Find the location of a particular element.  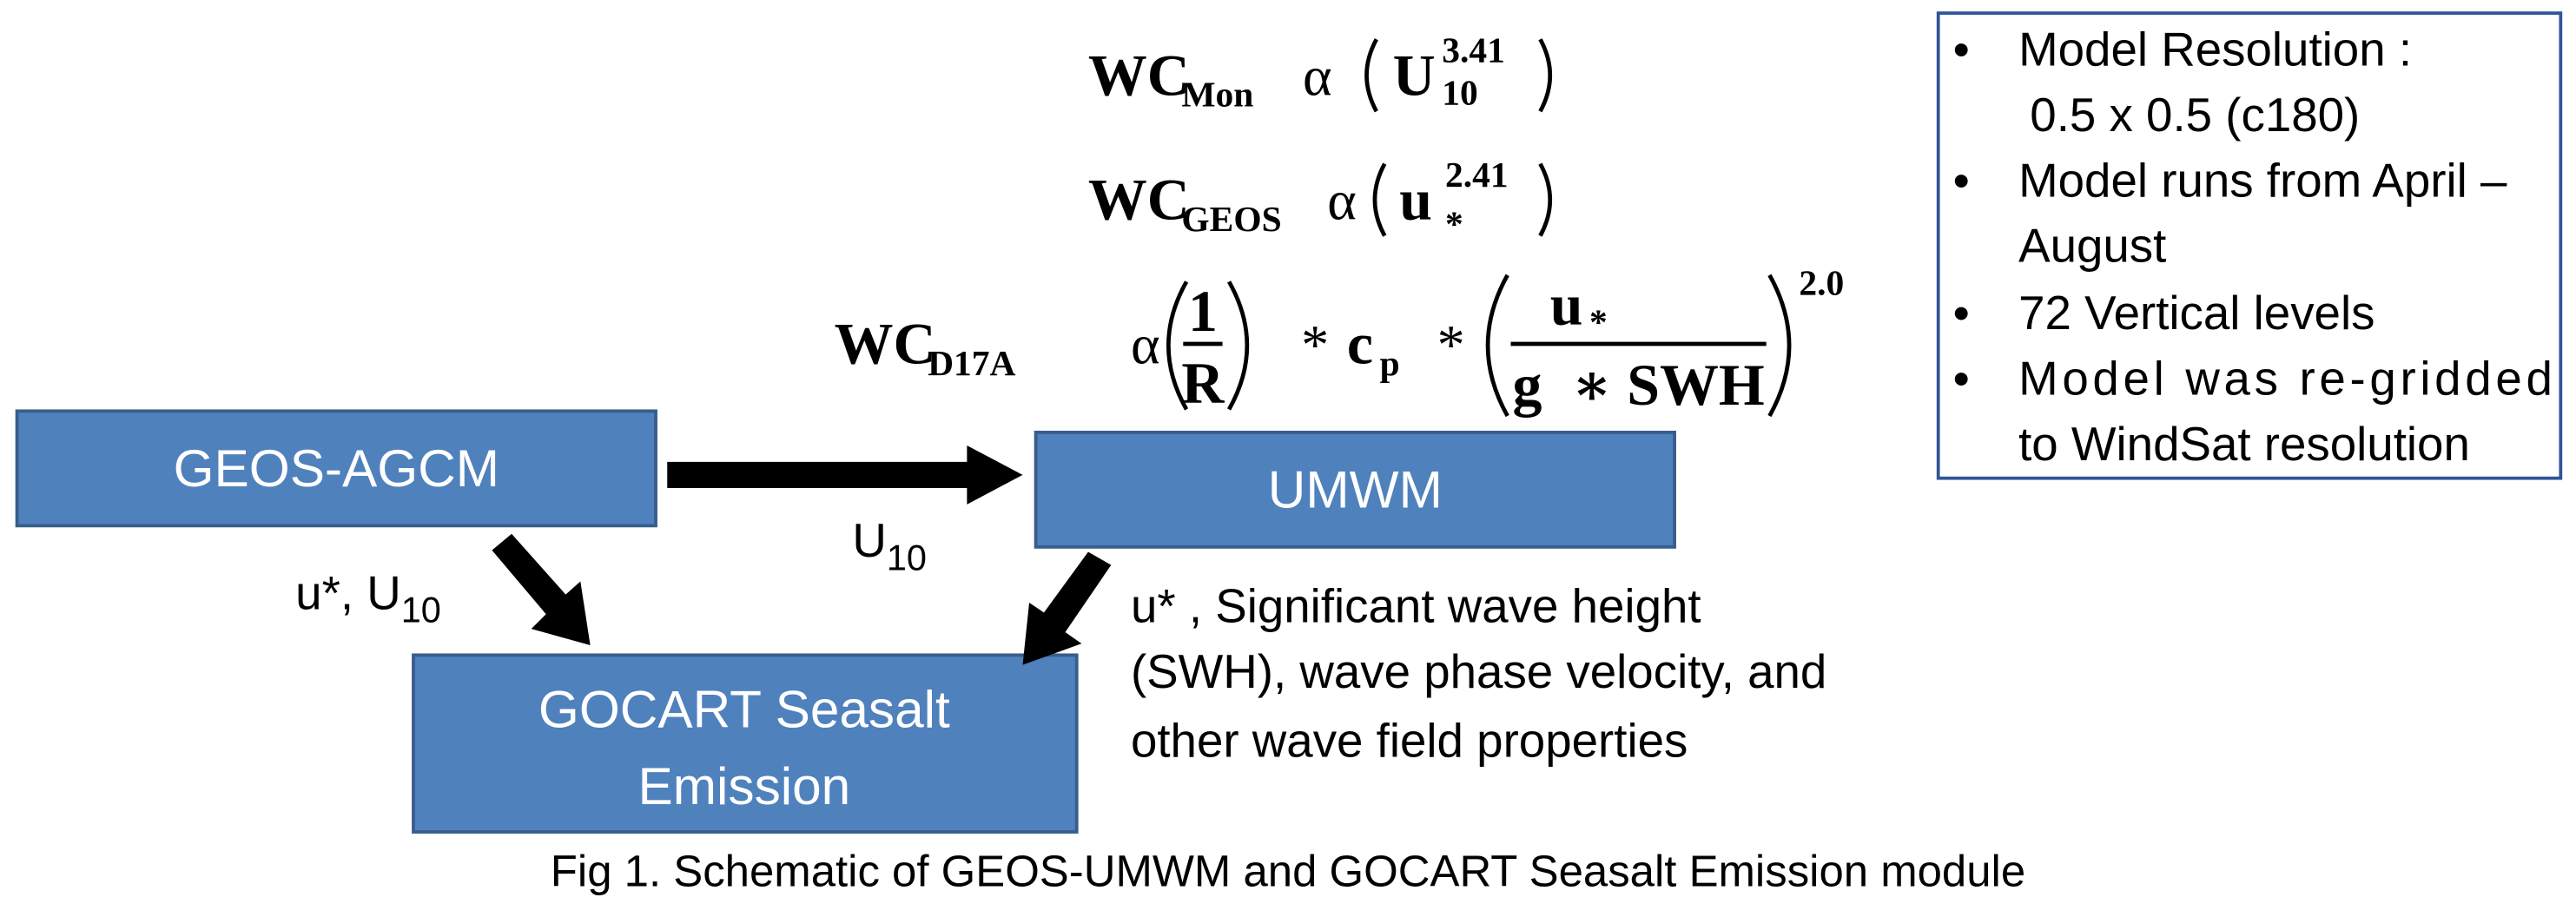

node-label: Emission is located at coordinates (745, 785).